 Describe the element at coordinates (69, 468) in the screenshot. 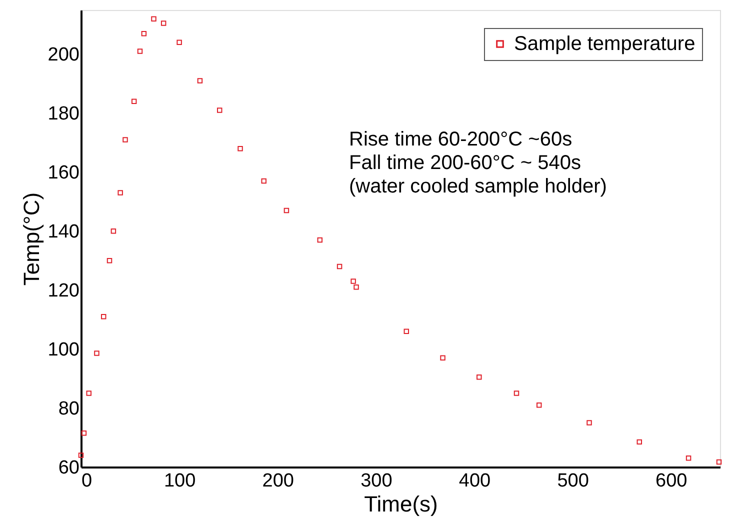

I see `y-tick-label: 60` at that location.